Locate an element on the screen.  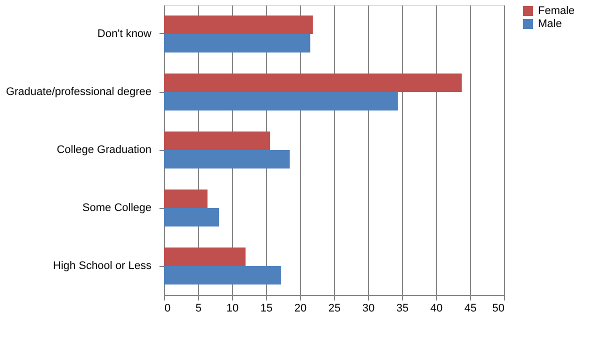
y-tick-label: Some College is located at coordinates (117, 208).